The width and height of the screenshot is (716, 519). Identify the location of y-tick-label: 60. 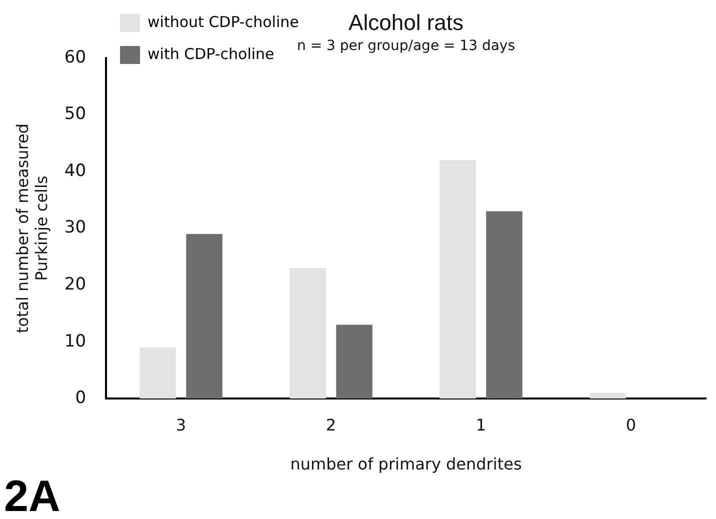
(75, 57).